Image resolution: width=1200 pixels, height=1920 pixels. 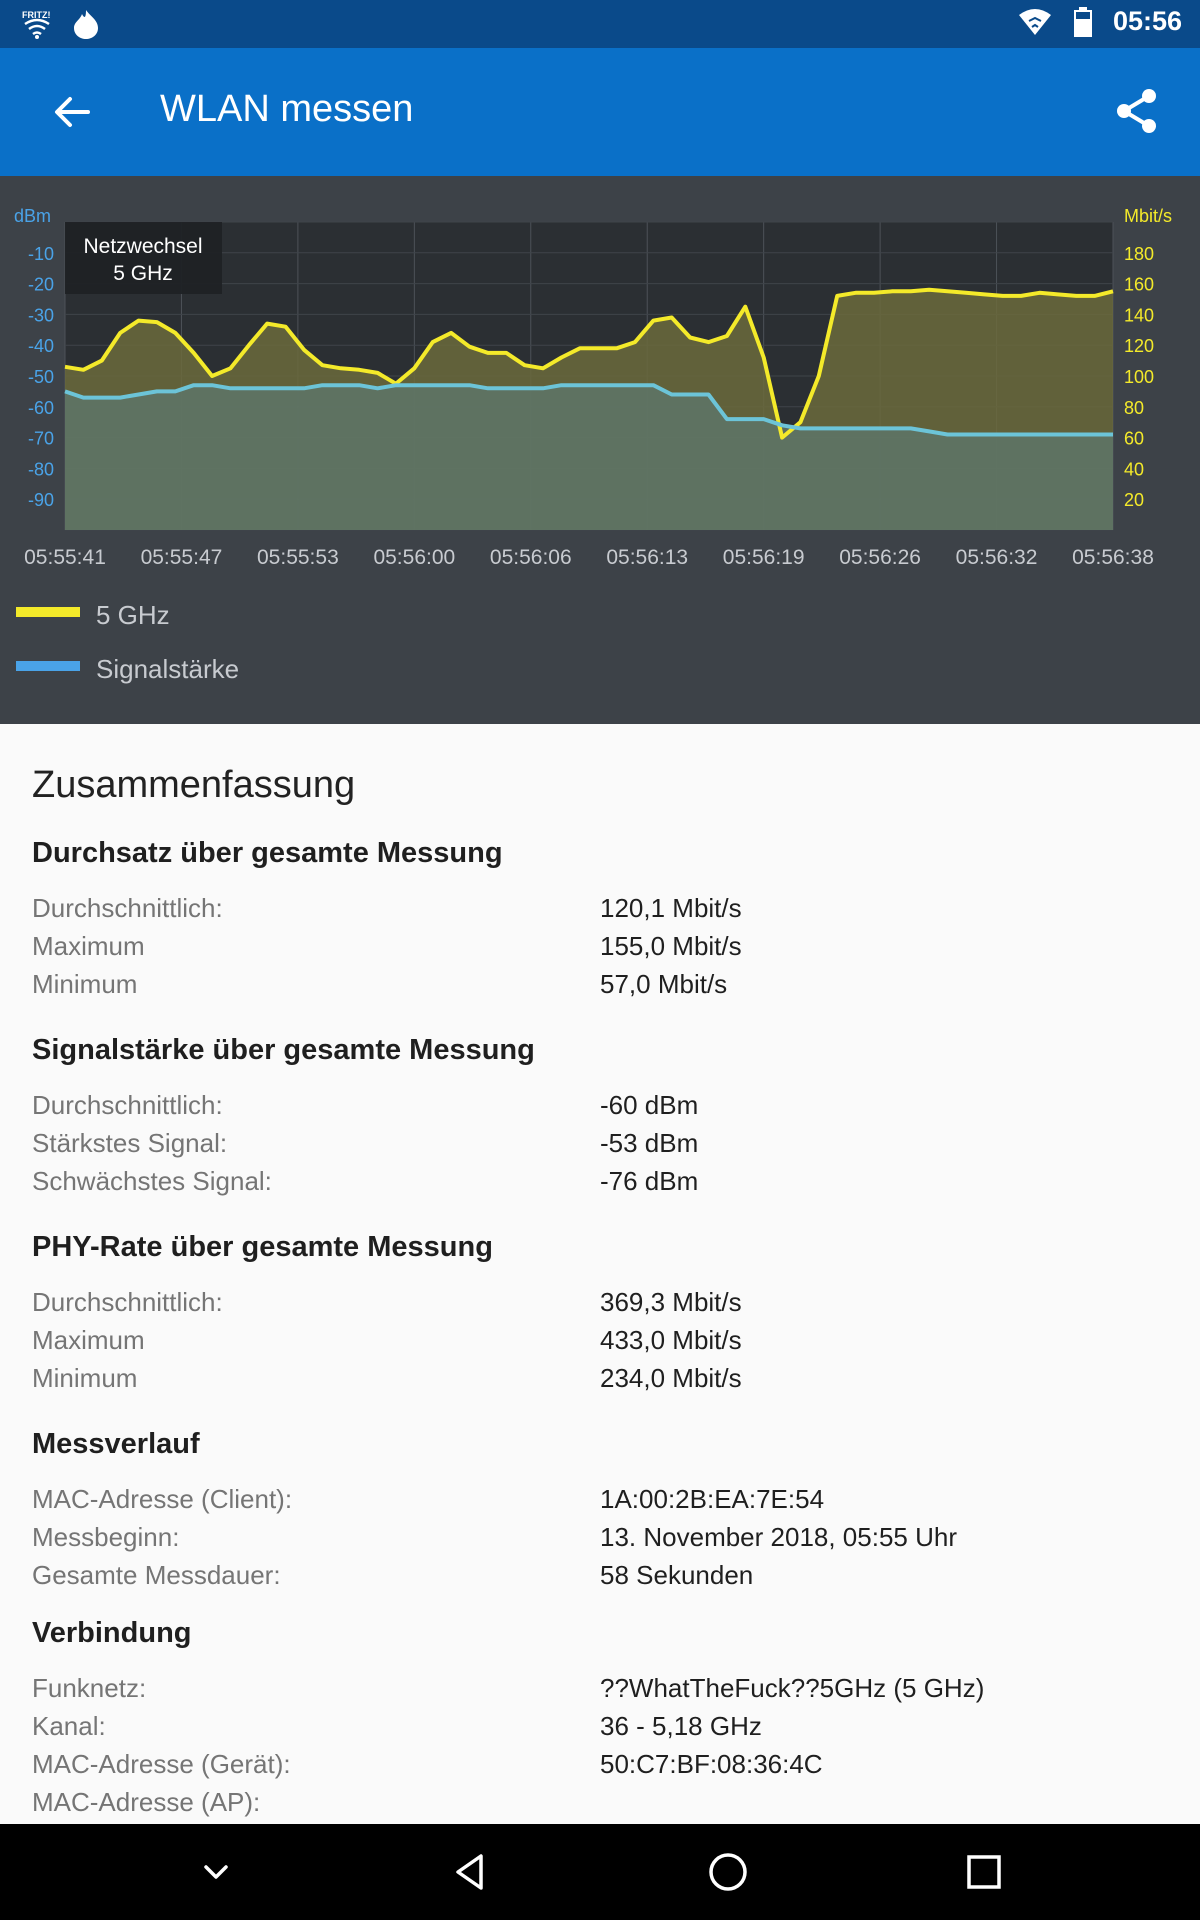 What do you see at coordinates (182, 557) in the screenshot?
I see `x-tick-label: 05:55:47` at bounding box center [182, 557].